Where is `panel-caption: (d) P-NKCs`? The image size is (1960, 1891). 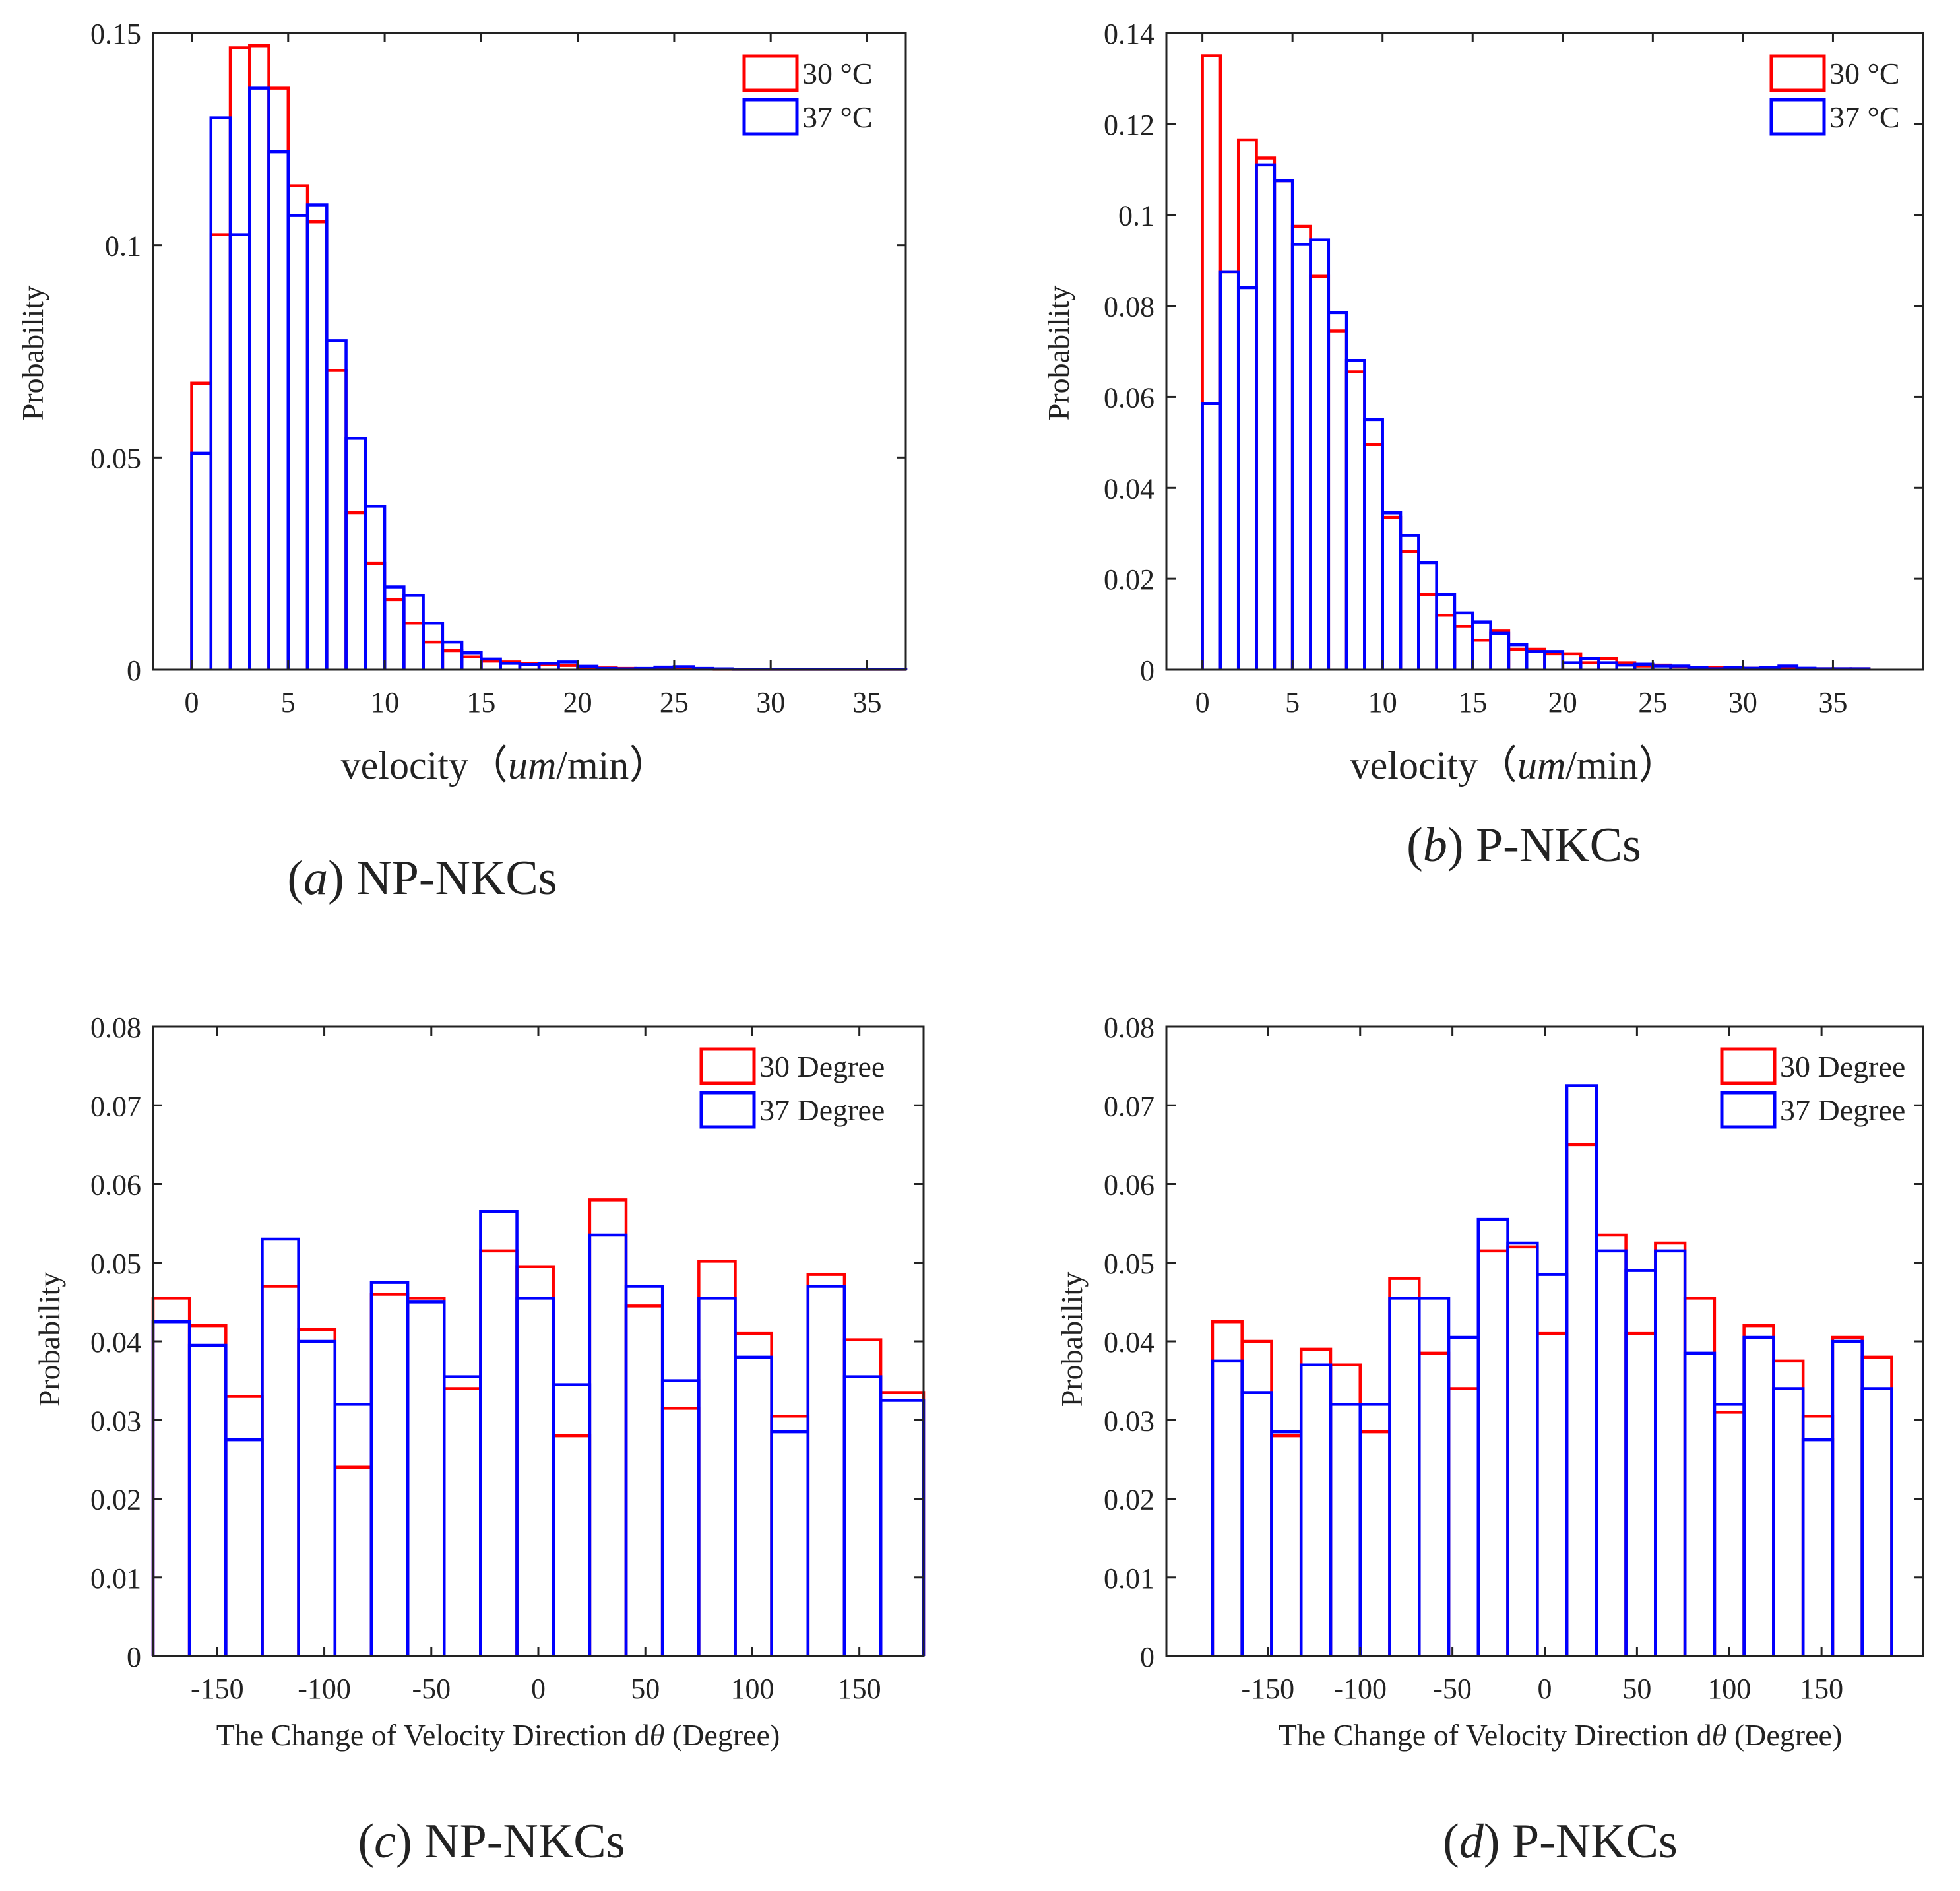
panel-caption: (d) P-NKCs is located at coordinates (1560, 1841).